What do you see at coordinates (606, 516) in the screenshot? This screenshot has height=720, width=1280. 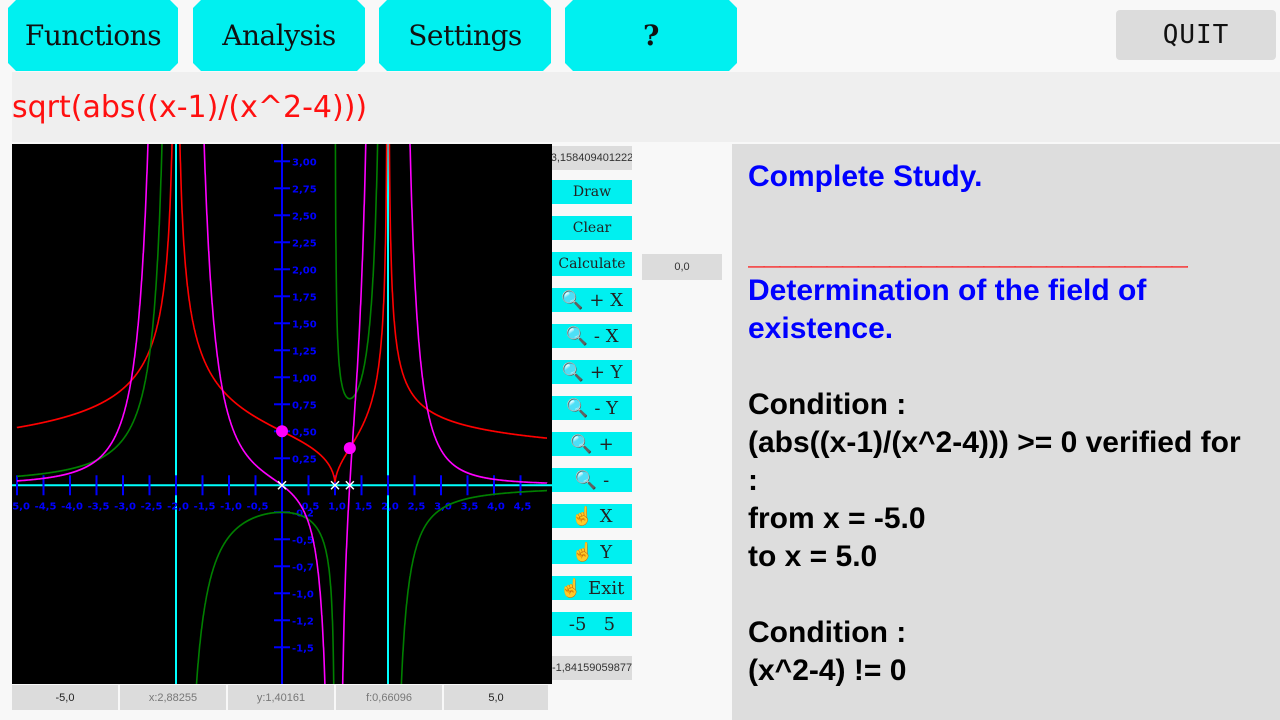 I see `pan-x-label: X` at bounding box center [606, 516].